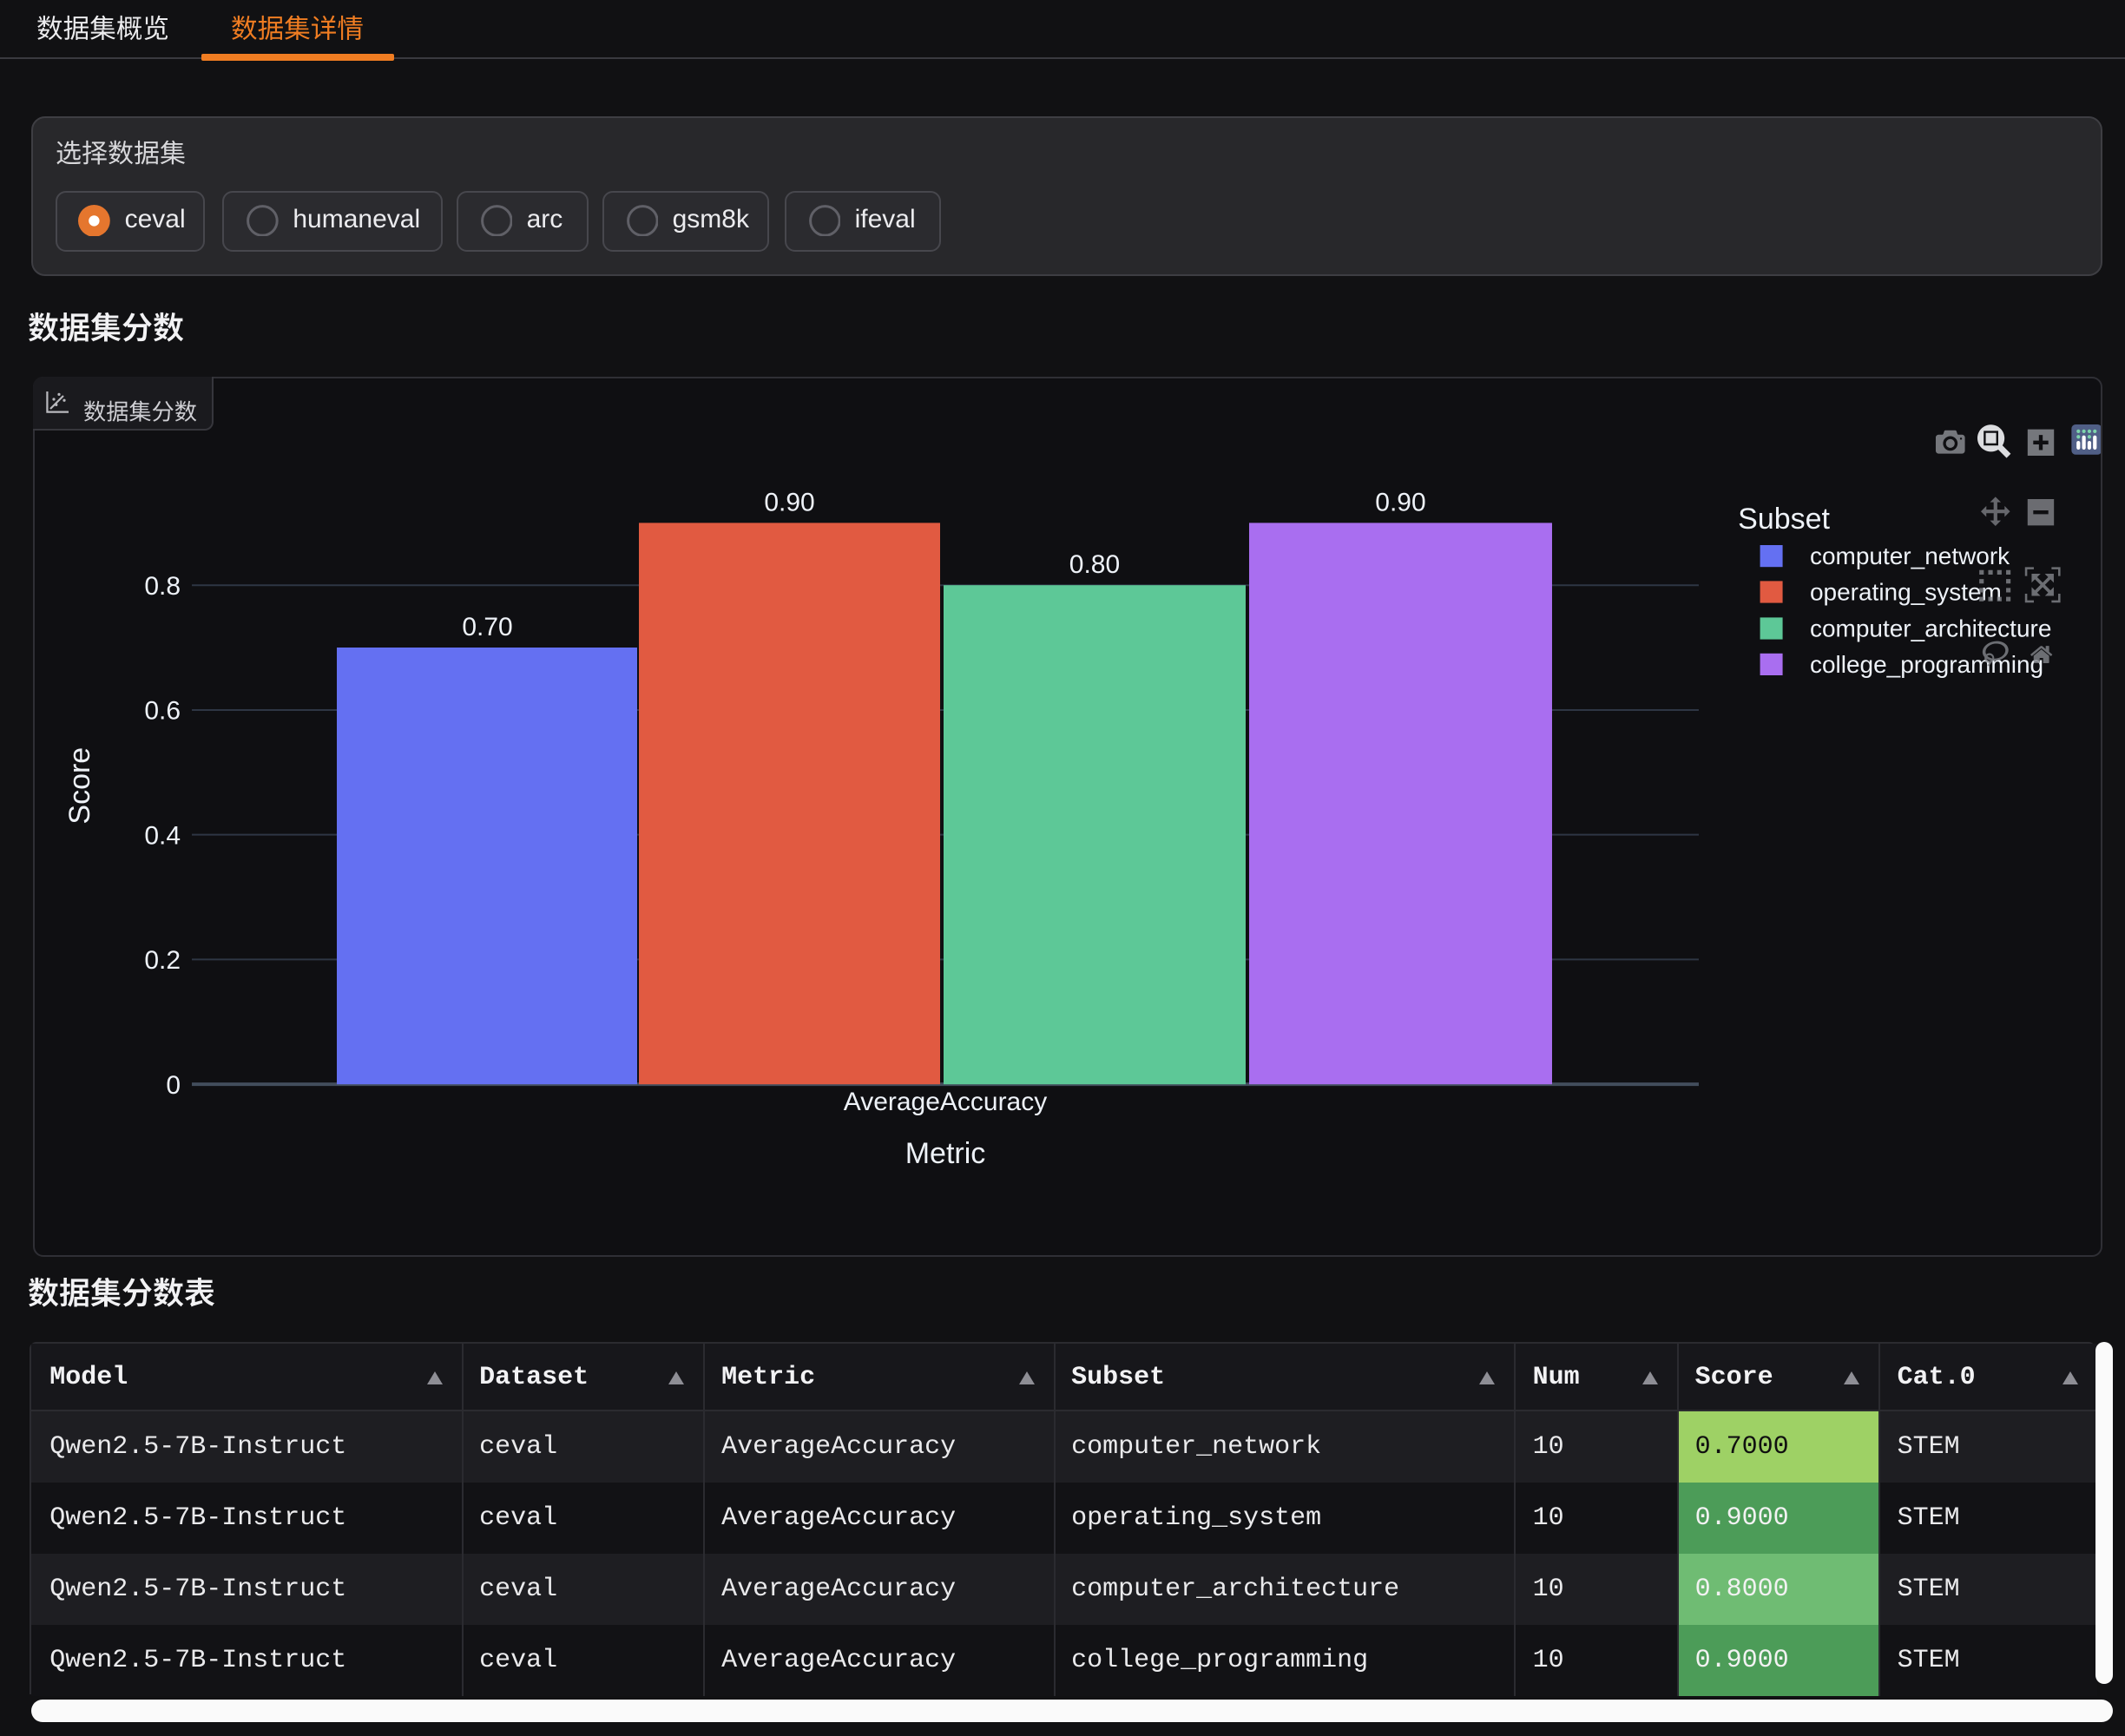  I want to click on svg-text: 0.2, so click(161, 961).